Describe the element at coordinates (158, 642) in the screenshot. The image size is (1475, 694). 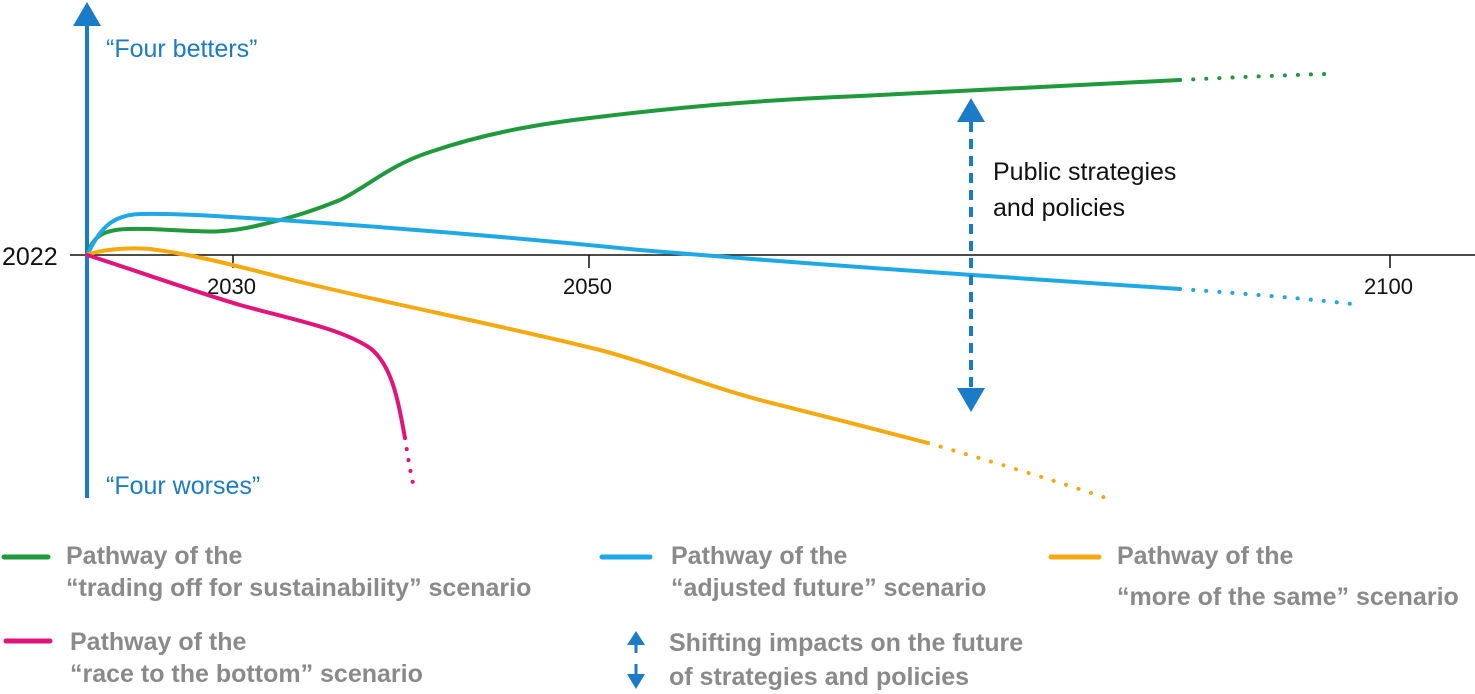
I see `legend-magenta-line1: Pathway of the` at that location.